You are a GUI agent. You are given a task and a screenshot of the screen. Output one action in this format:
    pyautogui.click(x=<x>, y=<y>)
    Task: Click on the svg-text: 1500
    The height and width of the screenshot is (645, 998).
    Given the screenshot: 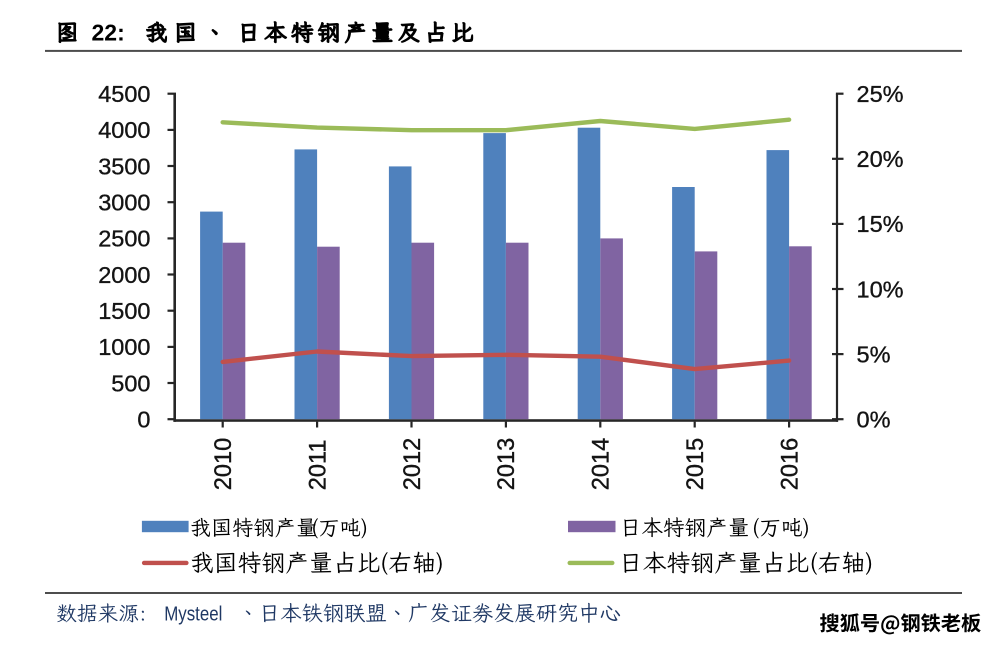 What is the action you would take?
    pyautogui.click(x=124, y=311)
    